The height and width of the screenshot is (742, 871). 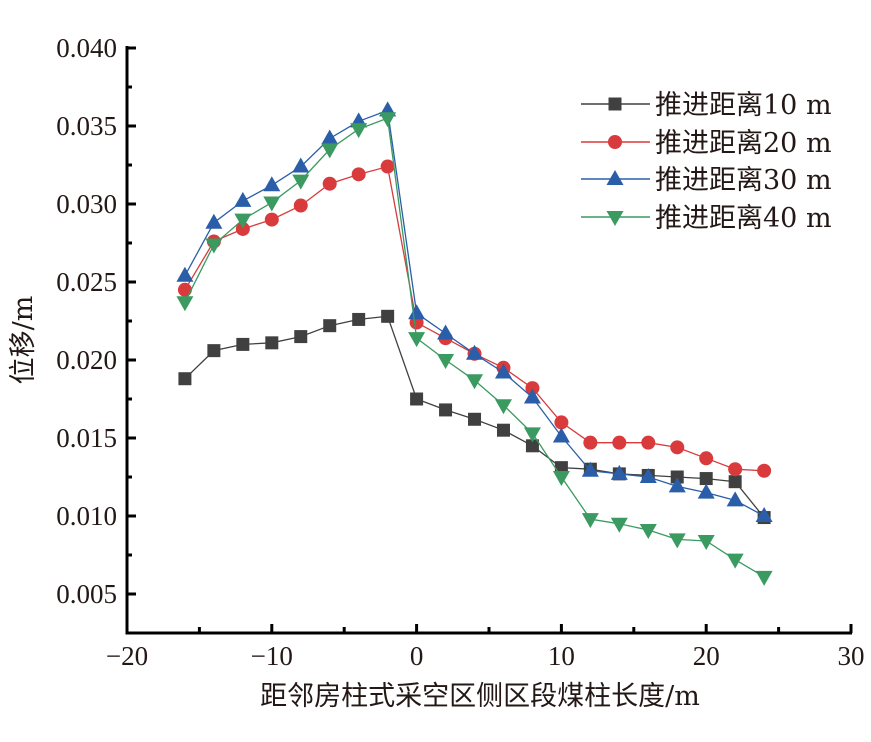 I want to click on legend-item: 推进距离30 m, so click(x=706, y=180).